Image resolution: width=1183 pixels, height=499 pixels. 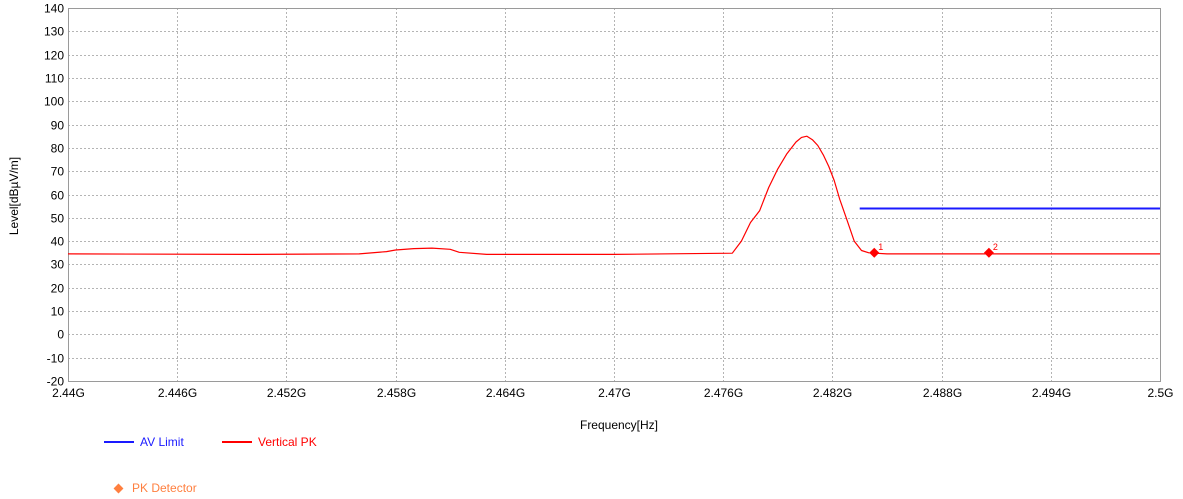 I want to click on y-tick-label: 140, so click(x=54, y=9).